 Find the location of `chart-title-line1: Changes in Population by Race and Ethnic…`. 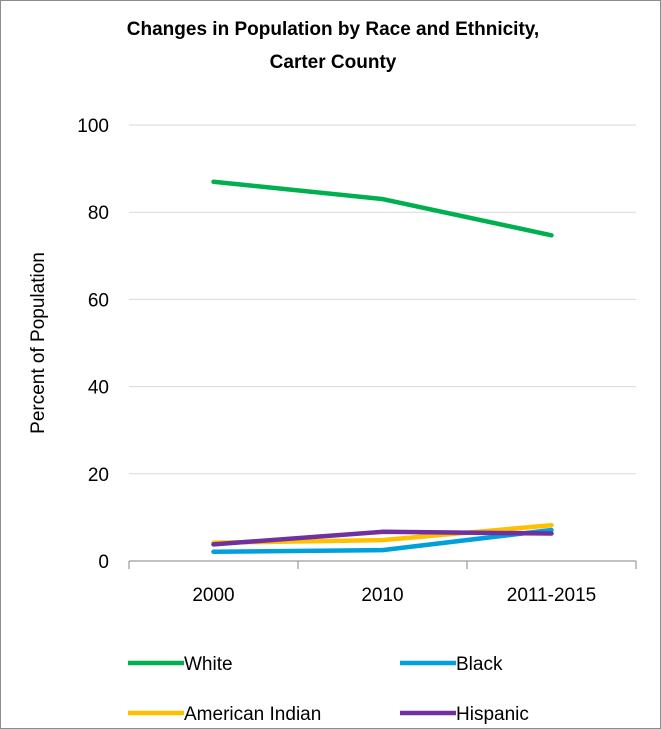

chart-title-line1: Changes in Population by Race and Ethnic… is located at coordinates (333, 29).